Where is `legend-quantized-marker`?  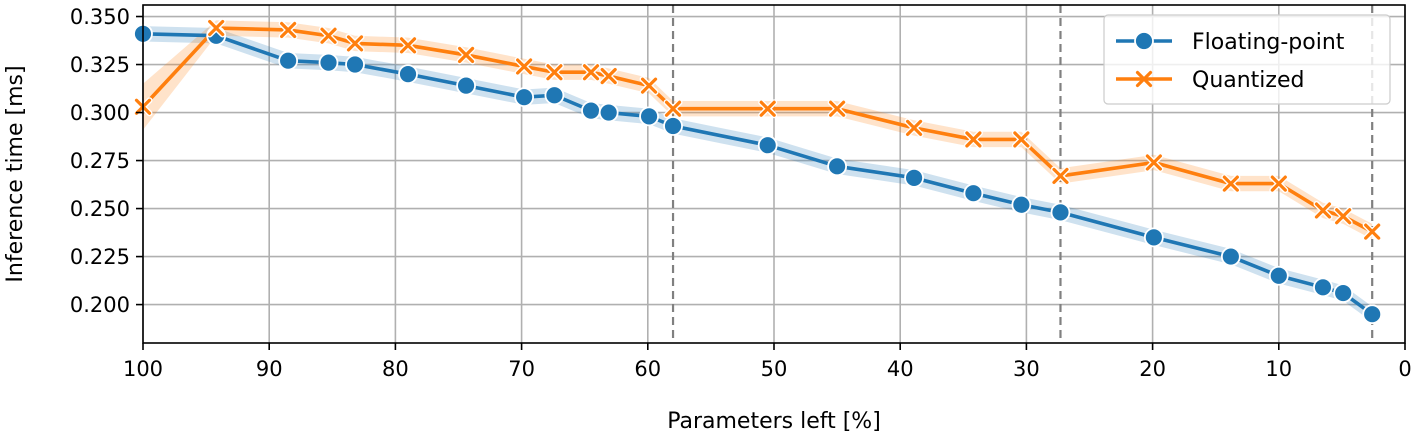 legend-quantized-marker is located at coordinates (1144, 79).